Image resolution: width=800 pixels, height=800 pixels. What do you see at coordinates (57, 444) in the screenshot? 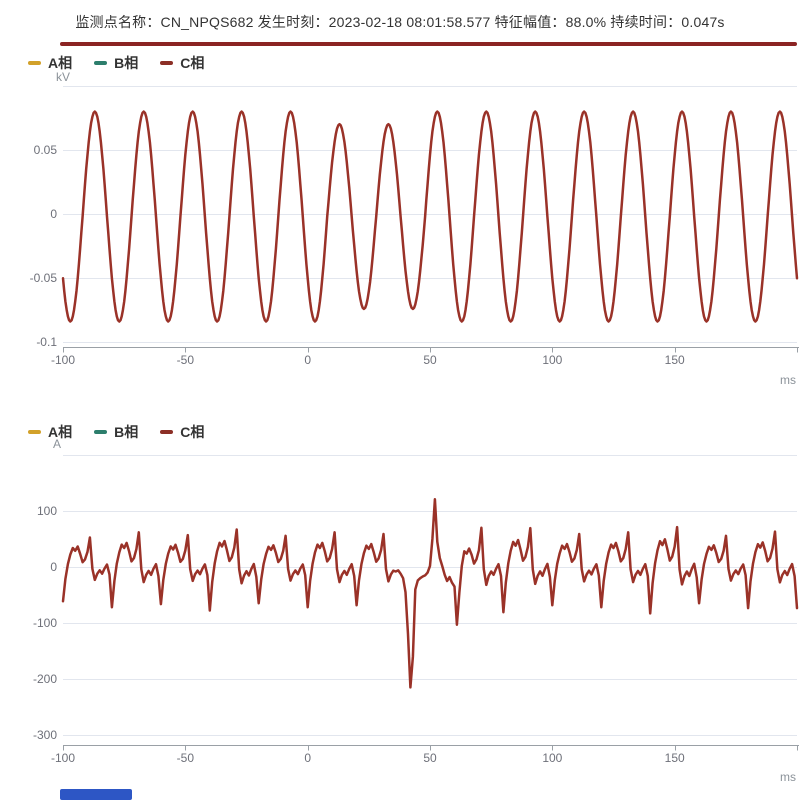
I see `current-y-axis-unit: A` at bounding box center [57, 444].